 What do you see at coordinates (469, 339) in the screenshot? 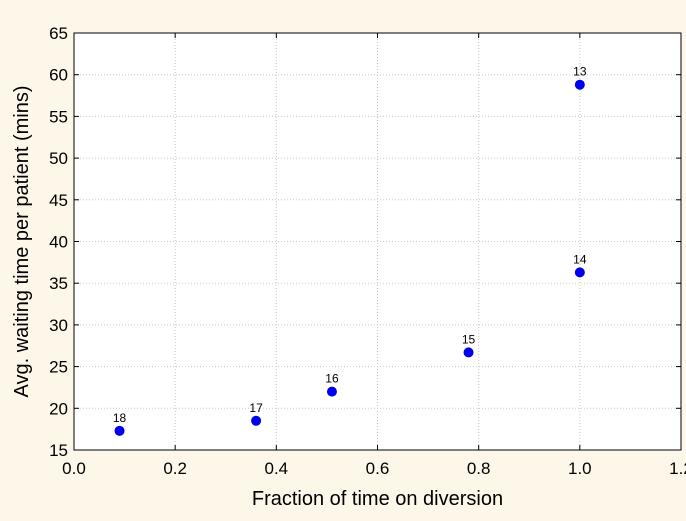
I see `data-point-label: 15` at bounding box center [469, 339].